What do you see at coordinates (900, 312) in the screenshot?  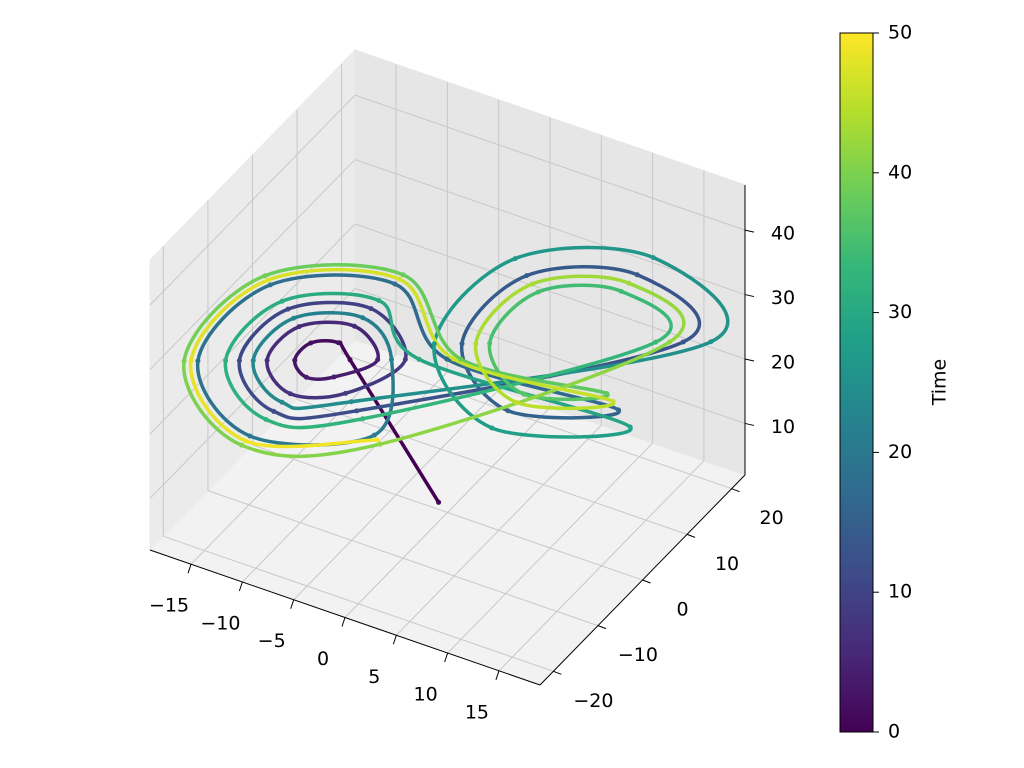 I see `colorbar-tick-label: 30` at bounding box center [900, 312].